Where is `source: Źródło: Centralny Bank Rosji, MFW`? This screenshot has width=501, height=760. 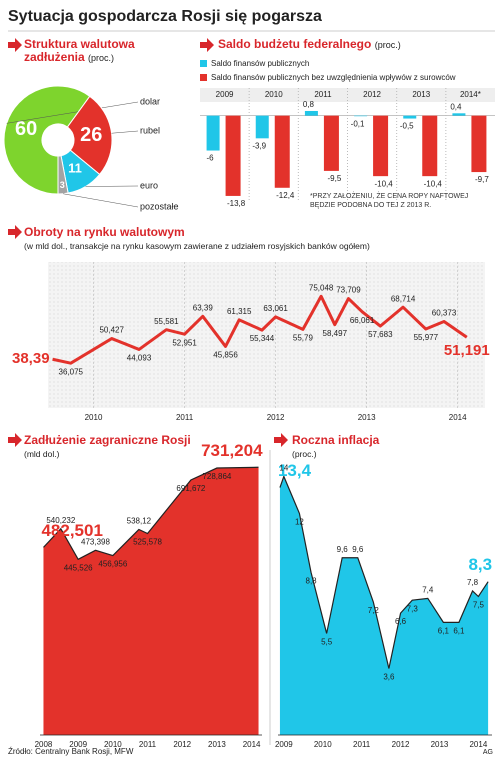 source: Źródło: Centralny Bank Rosji, MFW is located at coordinates (71, 751).